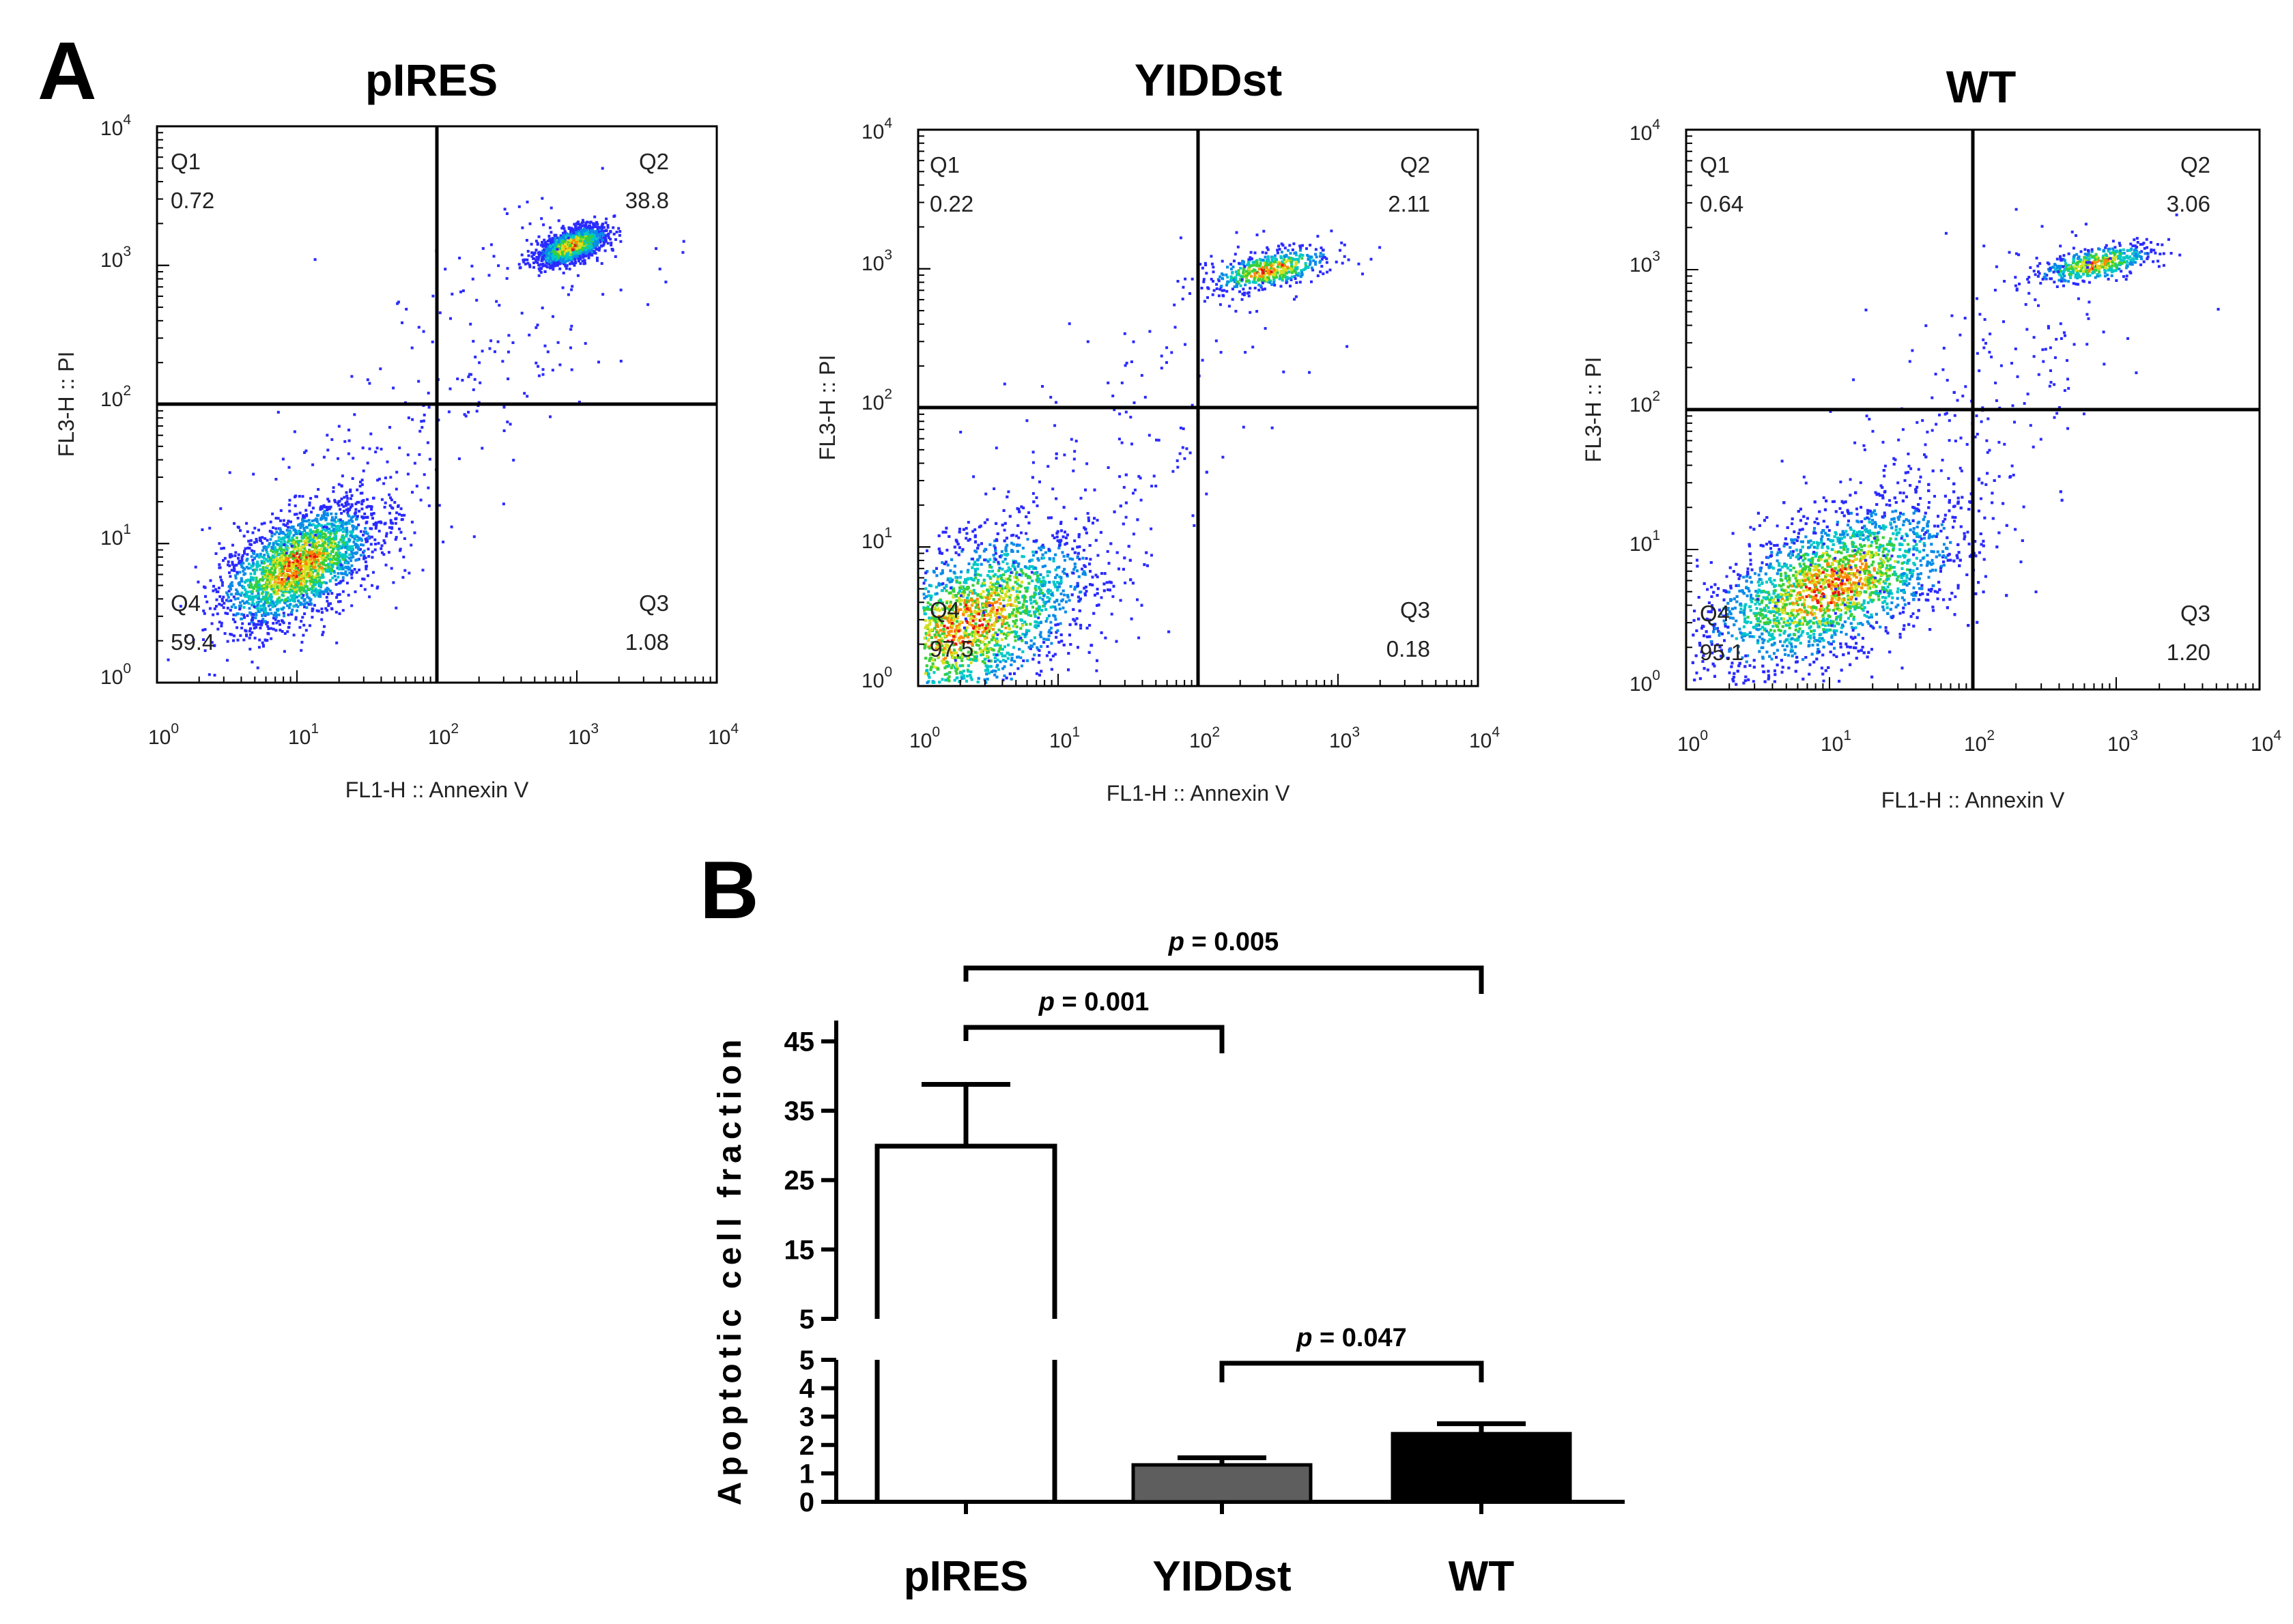 The height and width of the screenshot is (1624, 2293). Describe the element at coordinates (583, 735) in the screenshot. I see `x-tick-label: 103` at that location.